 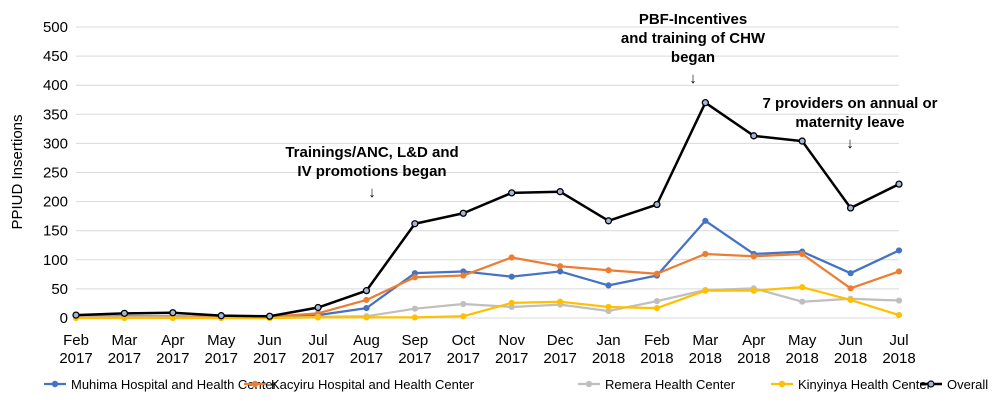 What do you see at coordinates (317, 349) in the screenshot?
I see `x-tick-label: Jul 2017` at bounding box center [317, 349].